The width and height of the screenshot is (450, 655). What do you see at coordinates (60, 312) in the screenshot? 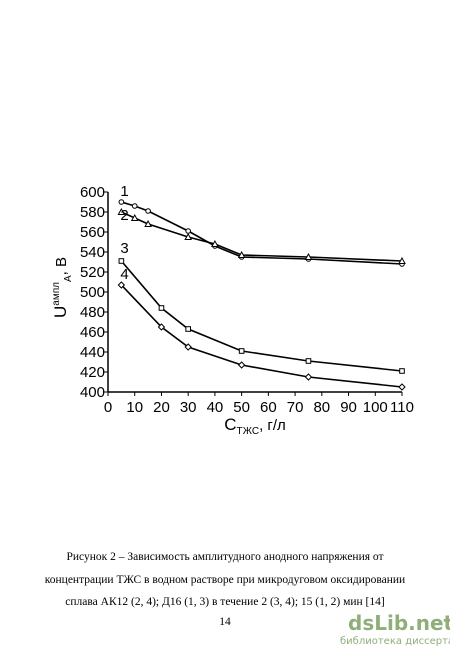
I see `y-label-main: U` at bounding box center [60, 312].